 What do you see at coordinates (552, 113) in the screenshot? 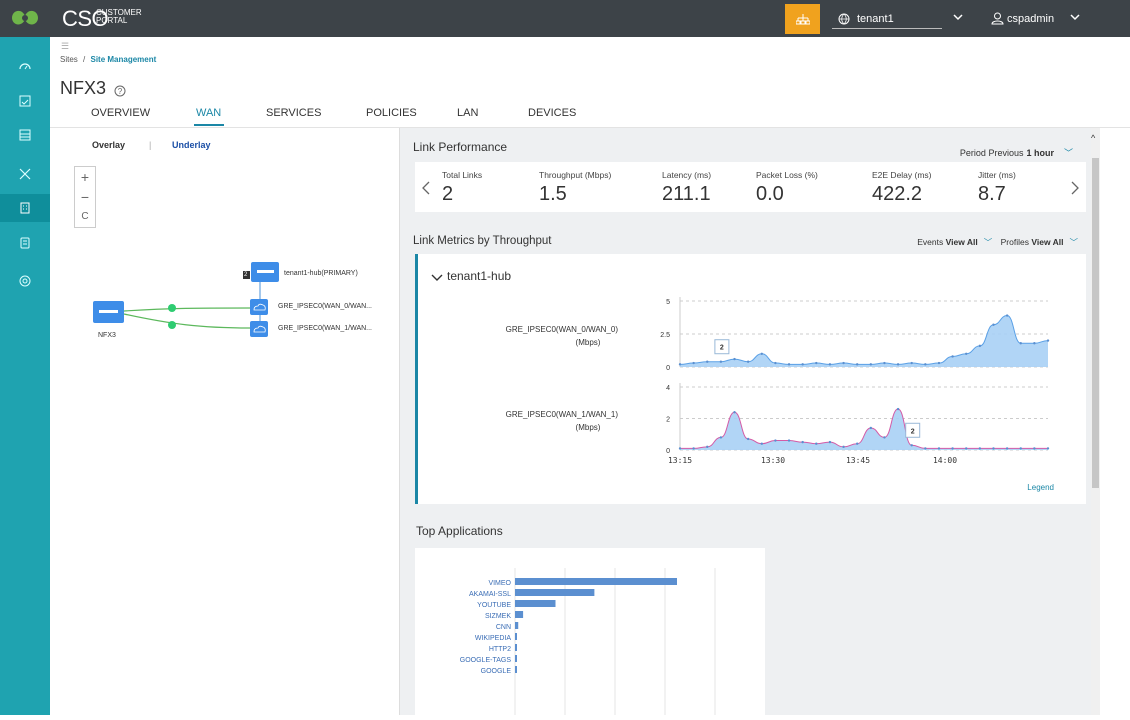
I see `tab-devices: DEVICES` at bounding box center [552, 113].